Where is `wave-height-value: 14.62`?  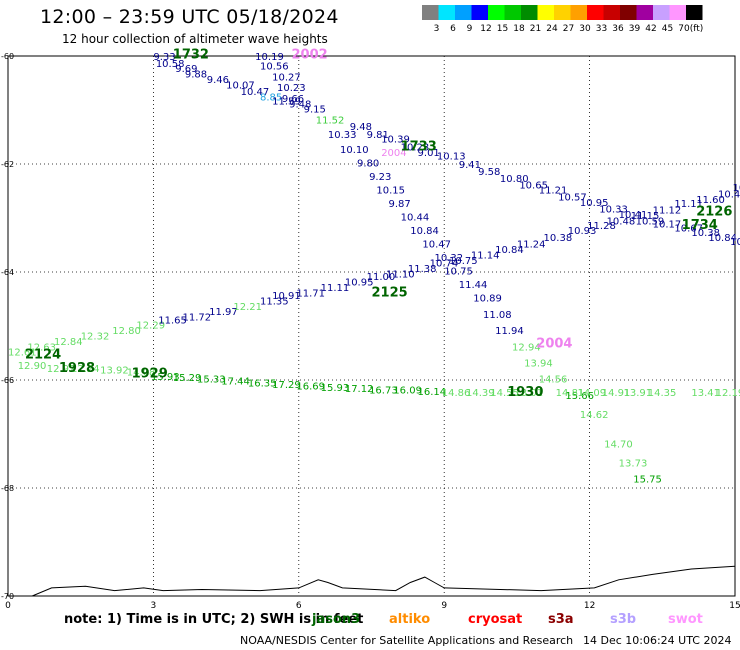 wave-height-value: 14.62 is located at coordinates (594, 415).